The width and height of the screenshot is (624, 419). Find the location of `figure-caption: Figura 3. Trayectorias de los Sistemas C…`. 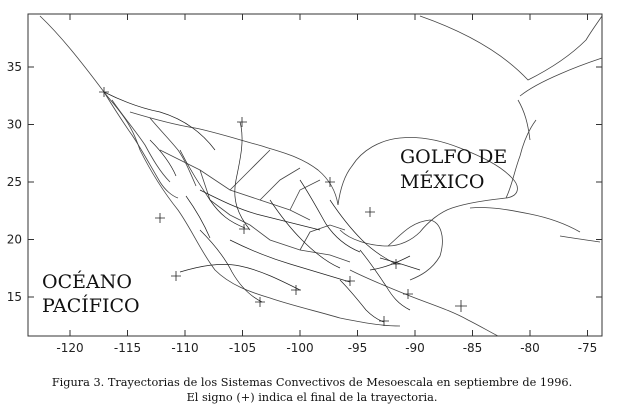

figure-caption: Figura 3. Trayectorias de los Sistemas C… is located at coordinates (312, 390).